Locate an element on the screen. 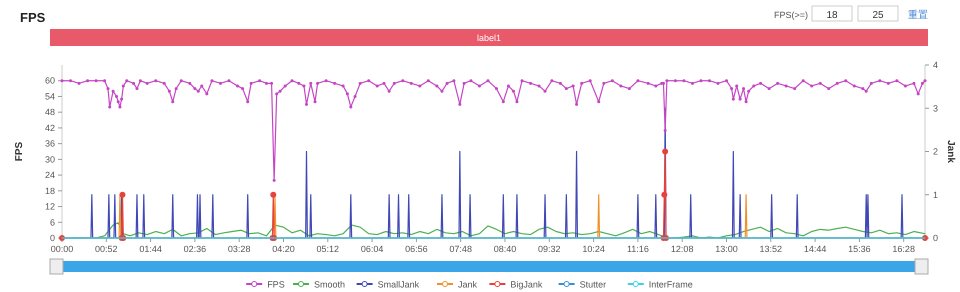 This screenshot has width=960, height=292. text: 重置 is located at coordinates (918, 15).